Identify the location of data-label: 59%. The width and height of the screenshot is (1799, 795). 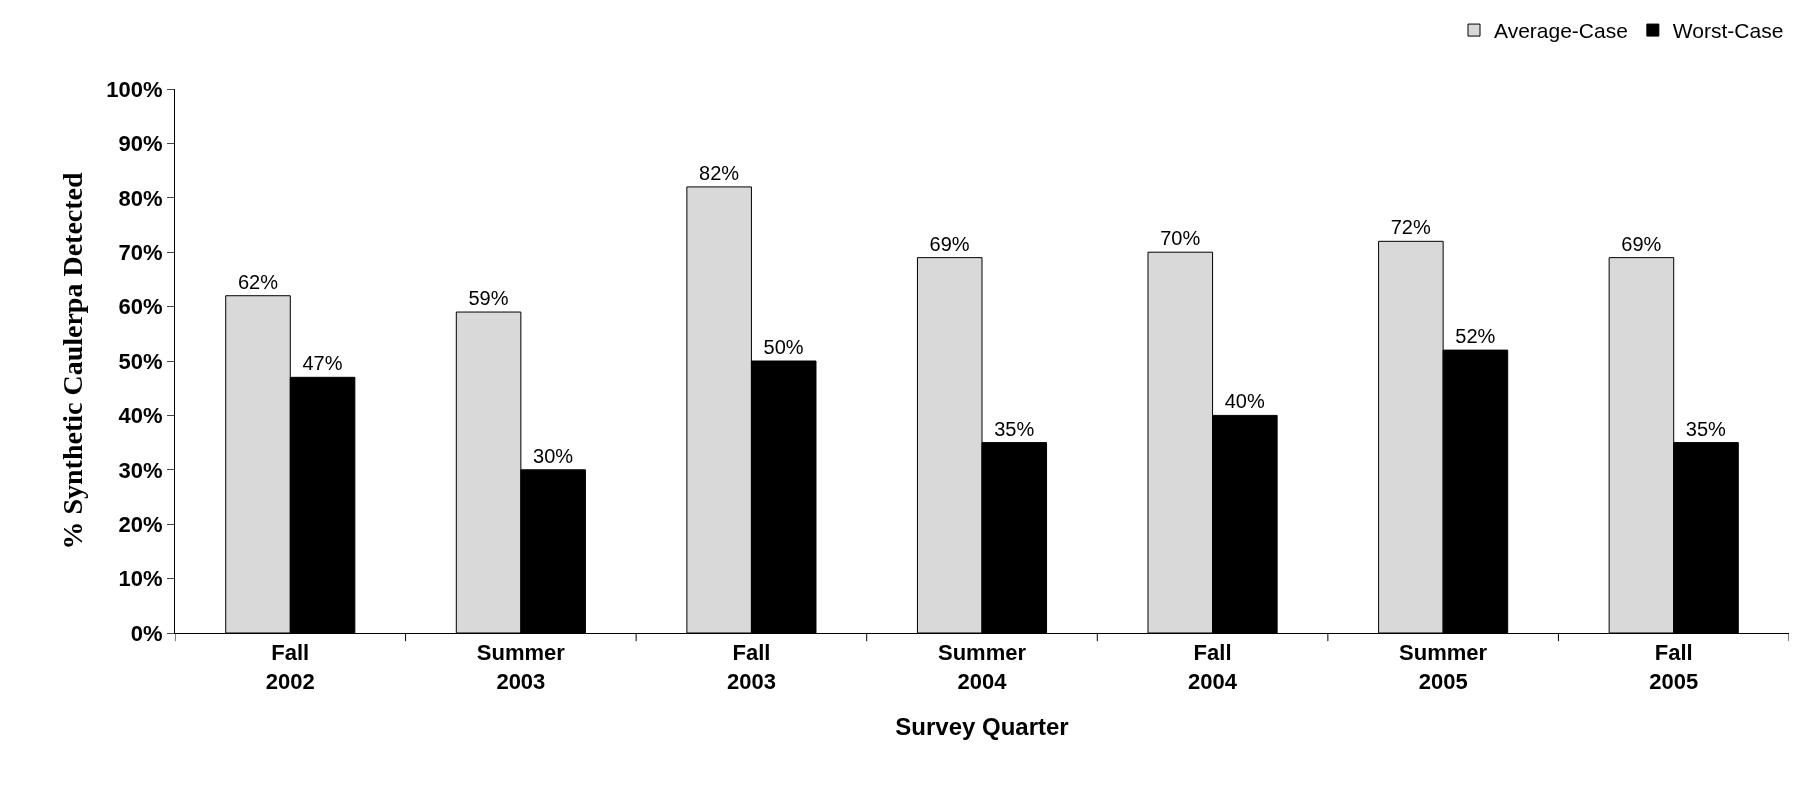
(488, 298).